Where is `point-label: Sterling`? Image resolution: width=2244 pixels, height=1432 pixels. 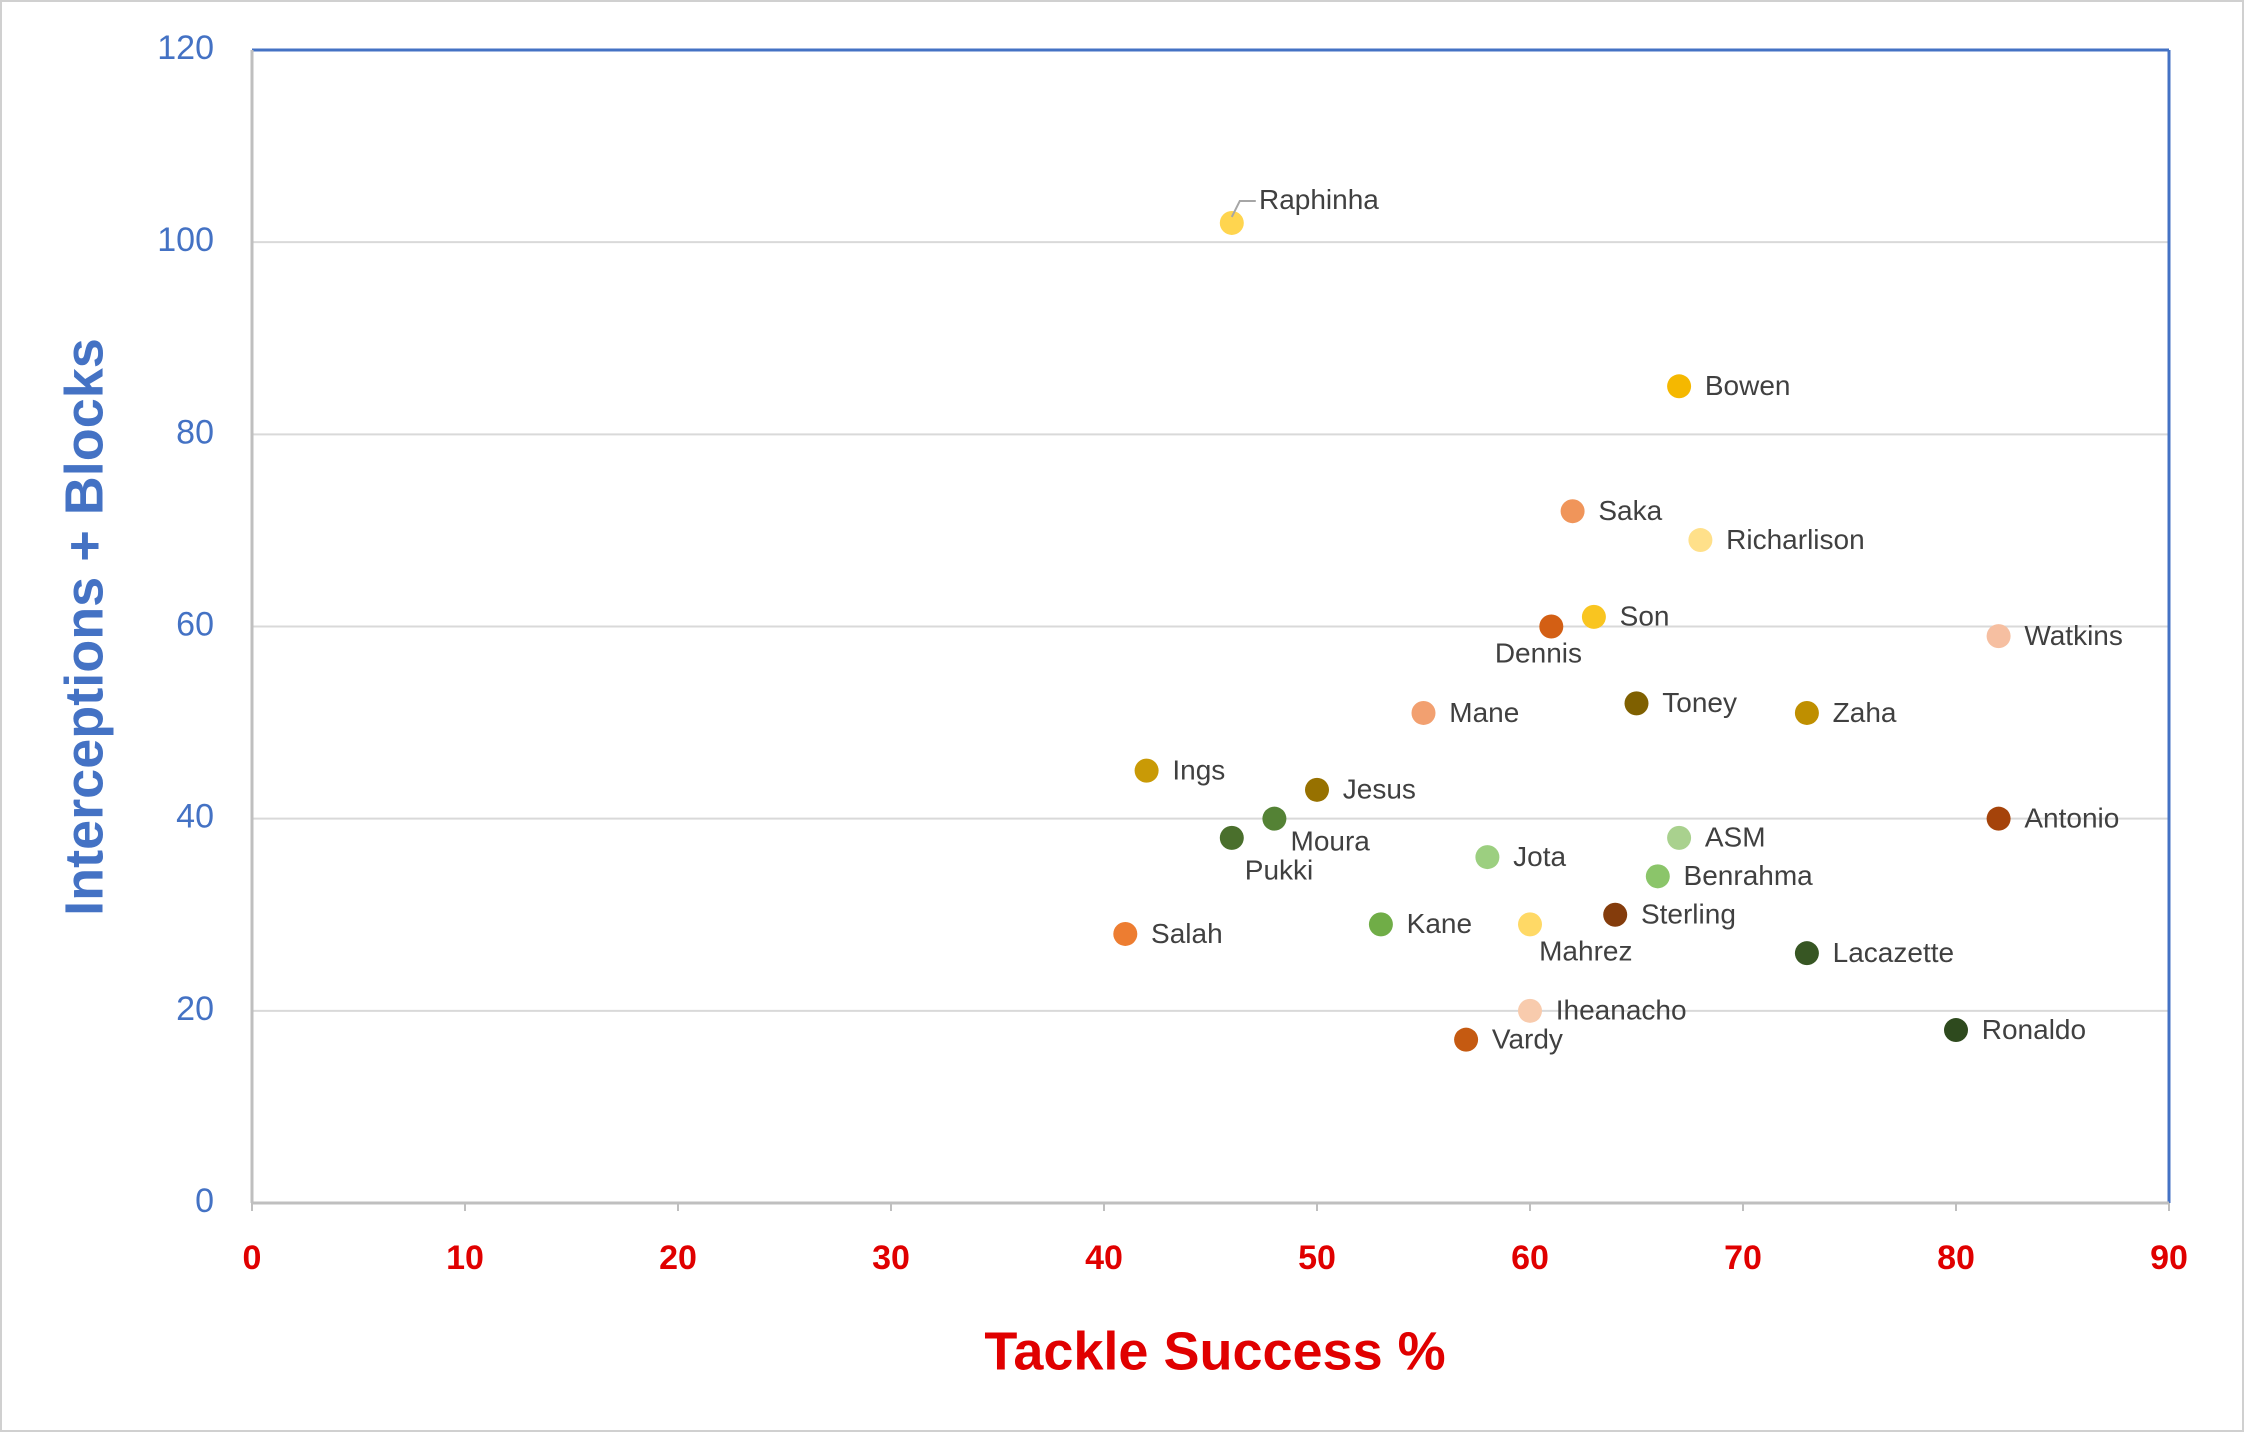 point-label: Sterling is located at coordinates (1688, 914).